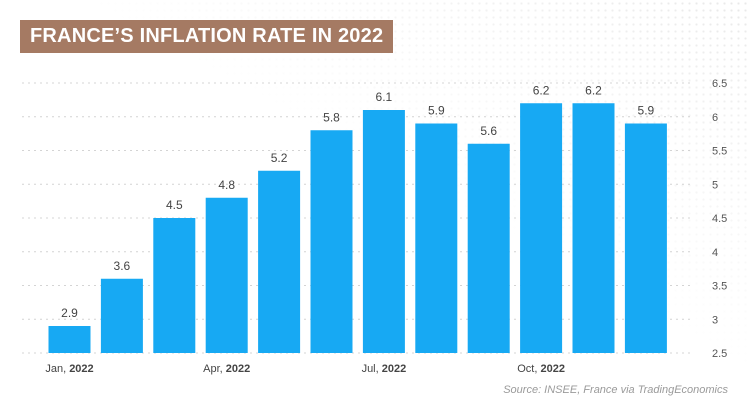 The height and width of the screenshot is (415, 750). What do you see at coordinates (645, 238) in the screenshot?
I see `bar-dec` at bounding box center [645, 238].